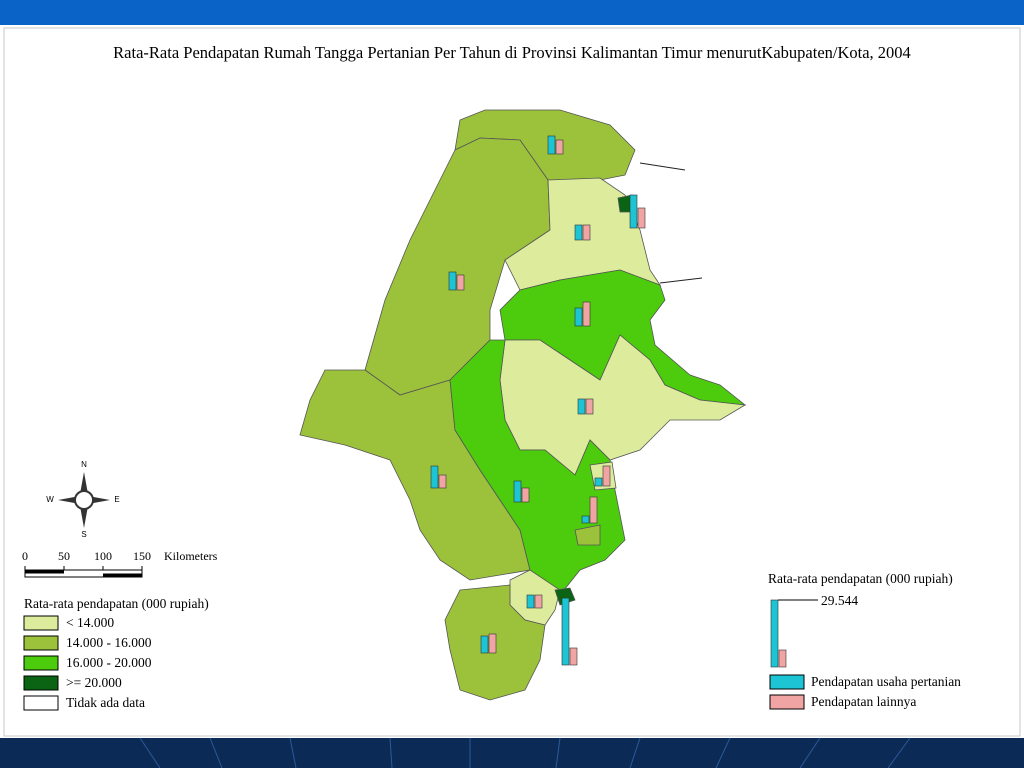 This screenshot has width=1024, height=773. Describe the element at coordinates (512, 12) in the screenshot. I see `top-band` at that location.